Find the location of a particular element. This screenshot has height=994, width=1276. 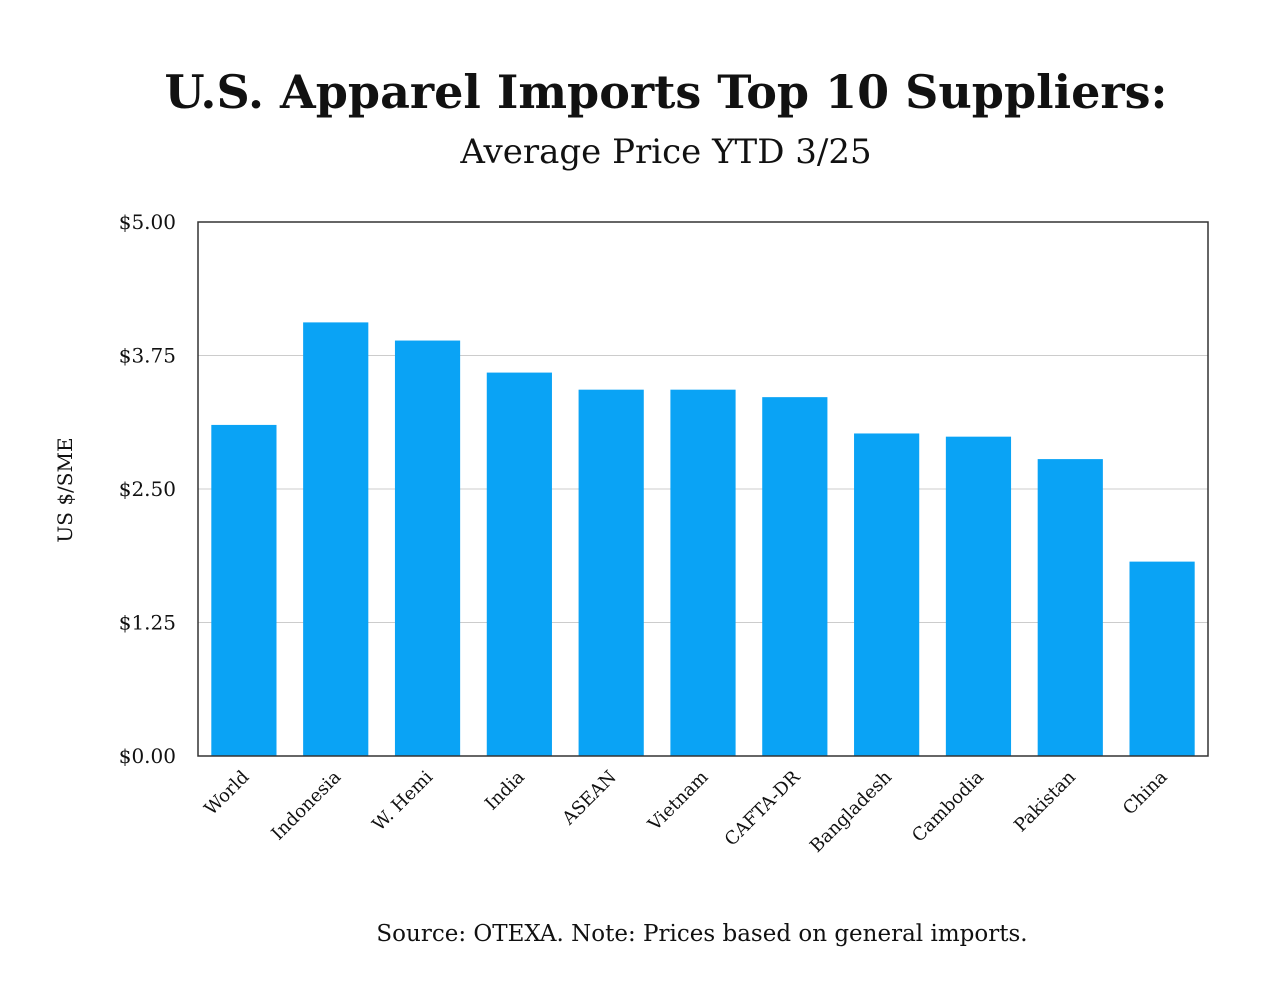

bar-w-hemi is located at coordinates (427, 548).